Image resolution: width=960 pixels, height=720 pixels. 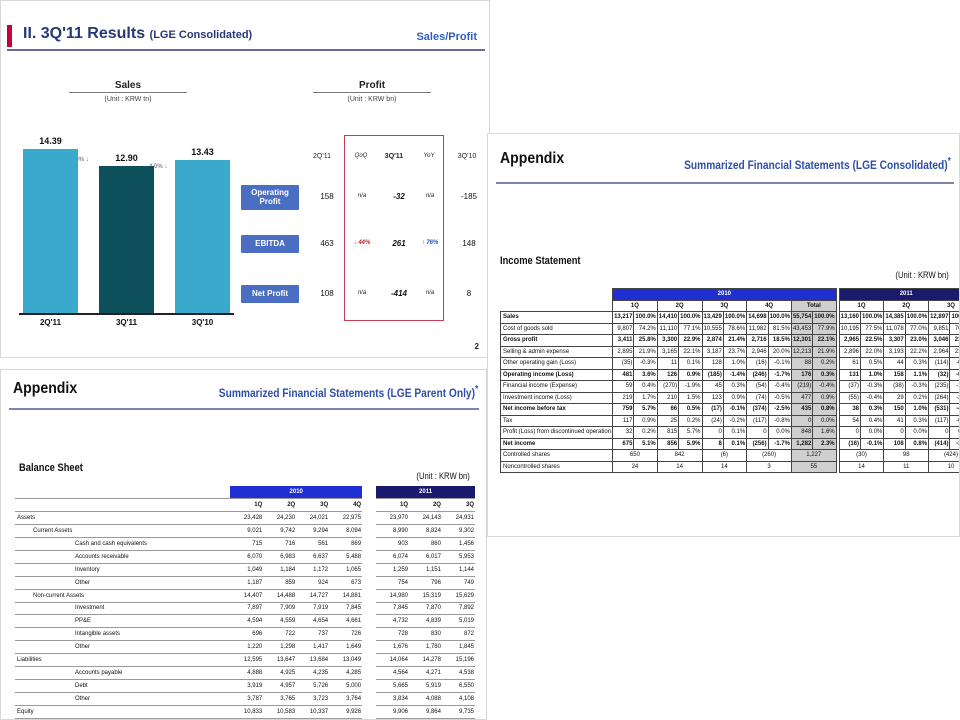 What do you see at coordinates (872, 328) in the screenshot?
I see `value-cell: 77.5%` at bounding box center [872, 328].